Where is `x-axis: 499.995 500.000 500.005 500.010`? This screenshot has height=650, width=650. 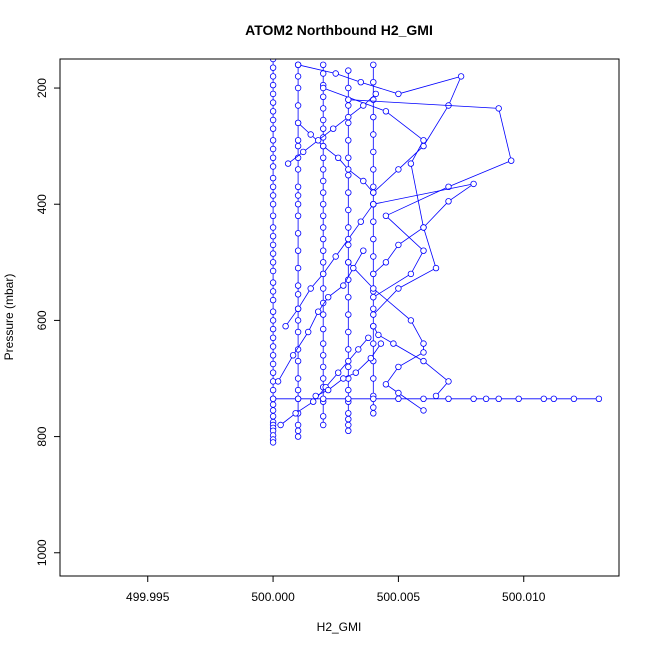 x-axis: 499.995 500.000 500.005 500.010 is located at coordinates (336, 590).